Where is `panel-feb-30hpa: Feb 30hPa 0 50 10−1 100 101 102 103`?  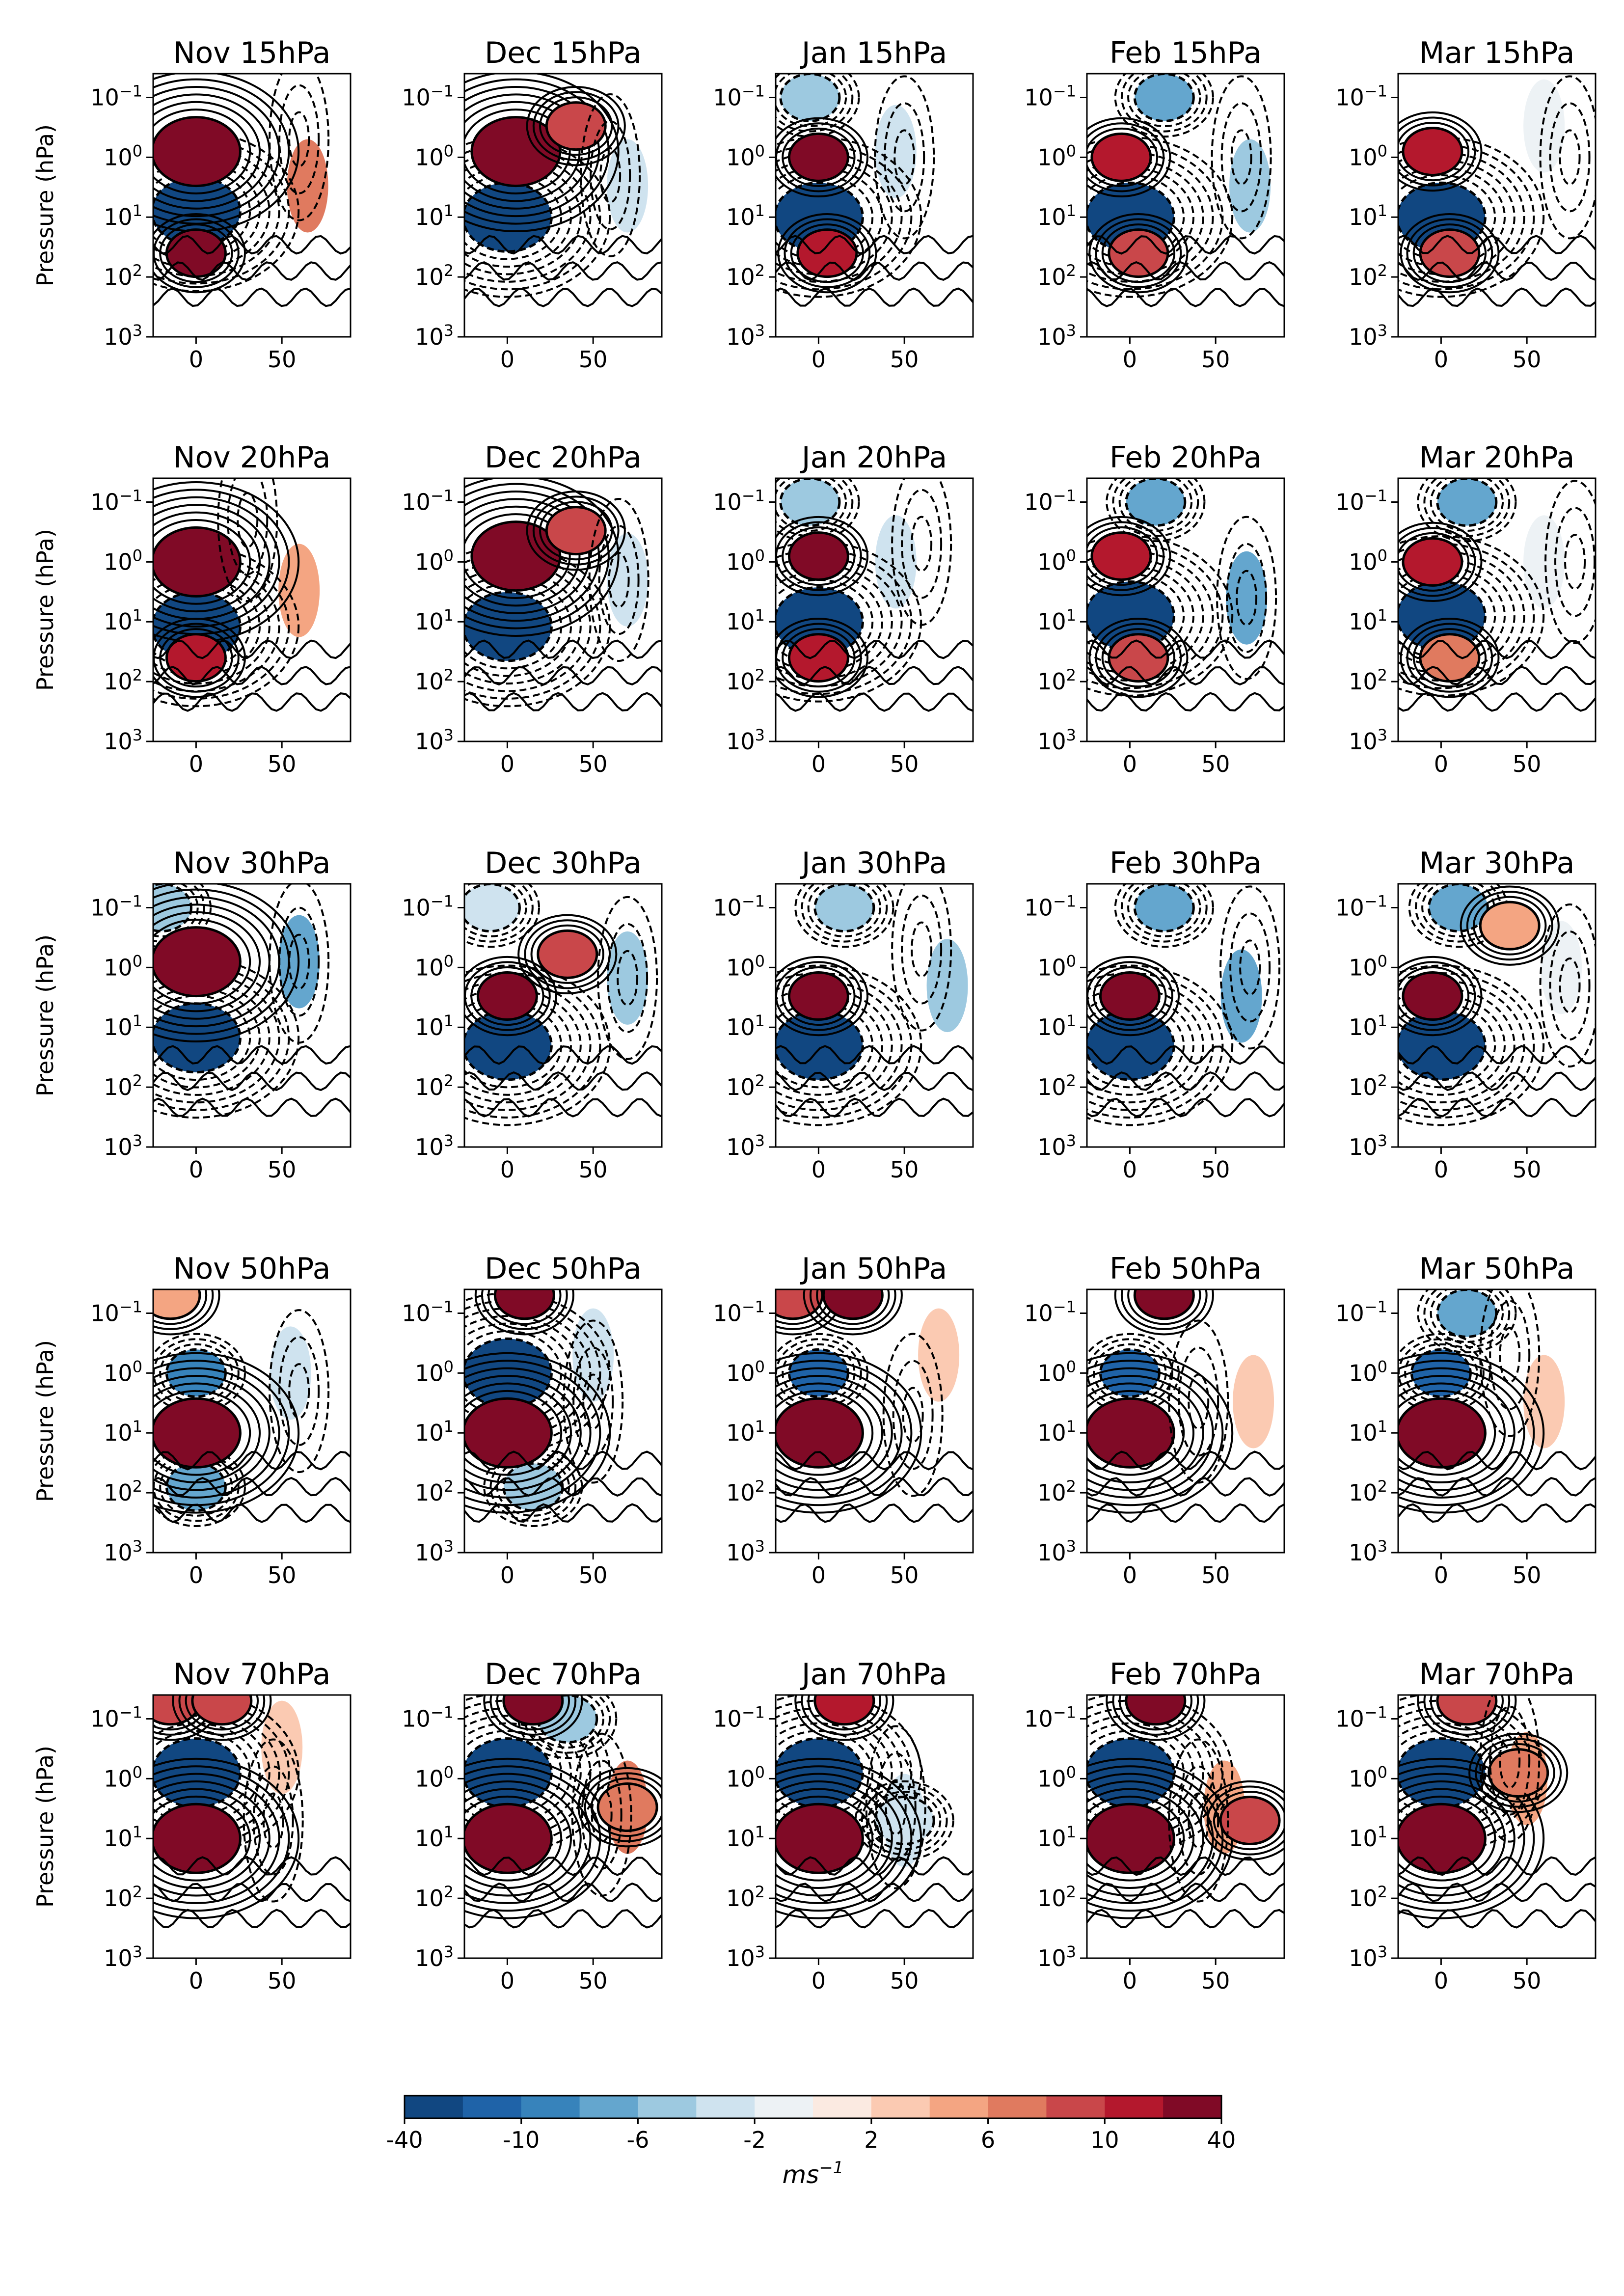 panel-feb-30hpa: Feb 30hPa 0 50 10−1 100 101 102 103 is located at coordinates (1154, 1014).